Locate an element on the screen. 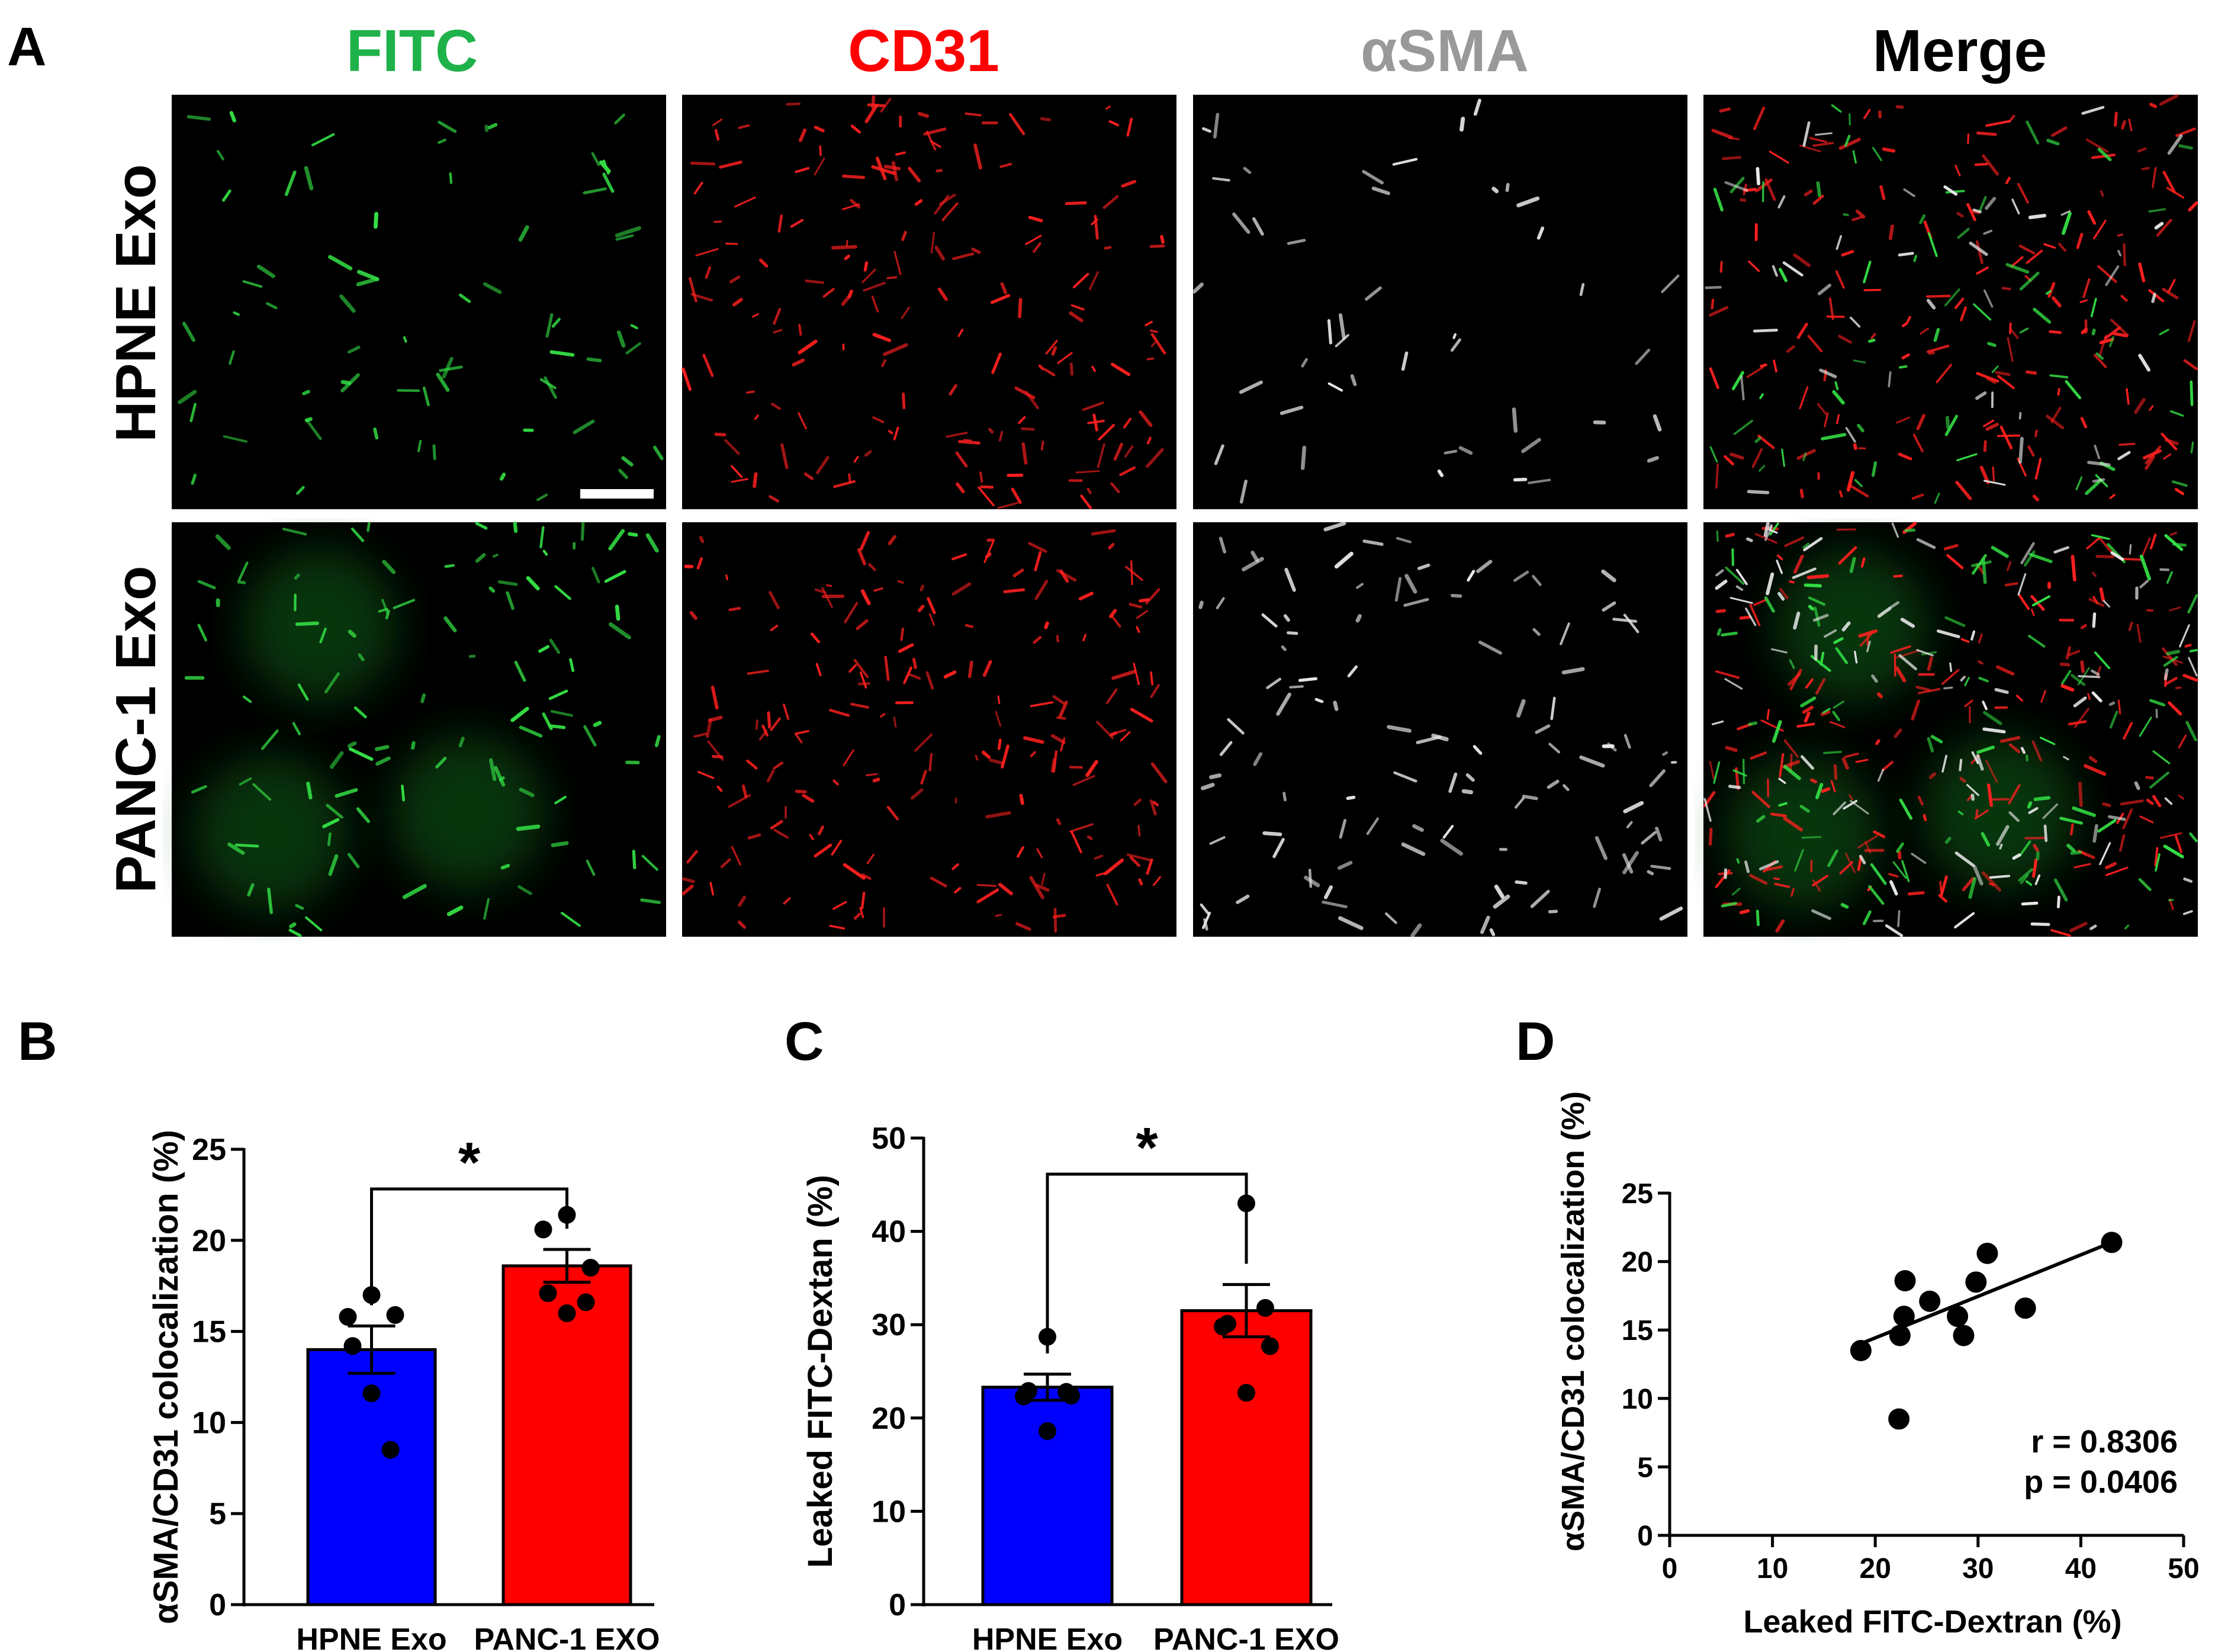  stat-label-d: p = 0.0406 is located at coordinates (2101, 1482).